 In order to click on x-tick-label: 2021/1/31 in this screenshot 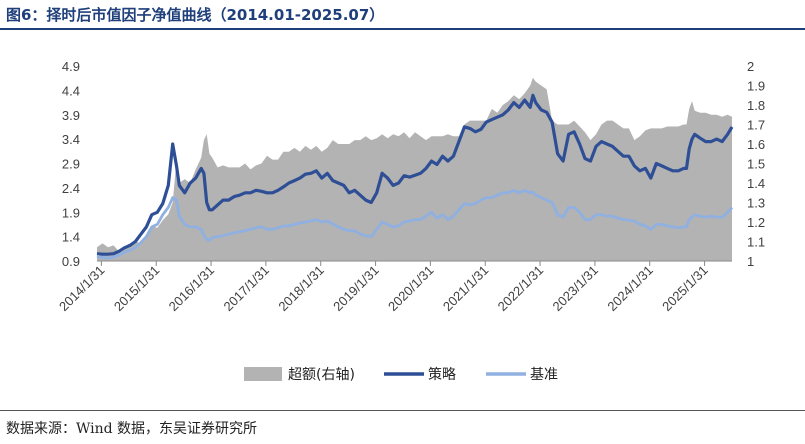, I will do `click(466, 289)`.